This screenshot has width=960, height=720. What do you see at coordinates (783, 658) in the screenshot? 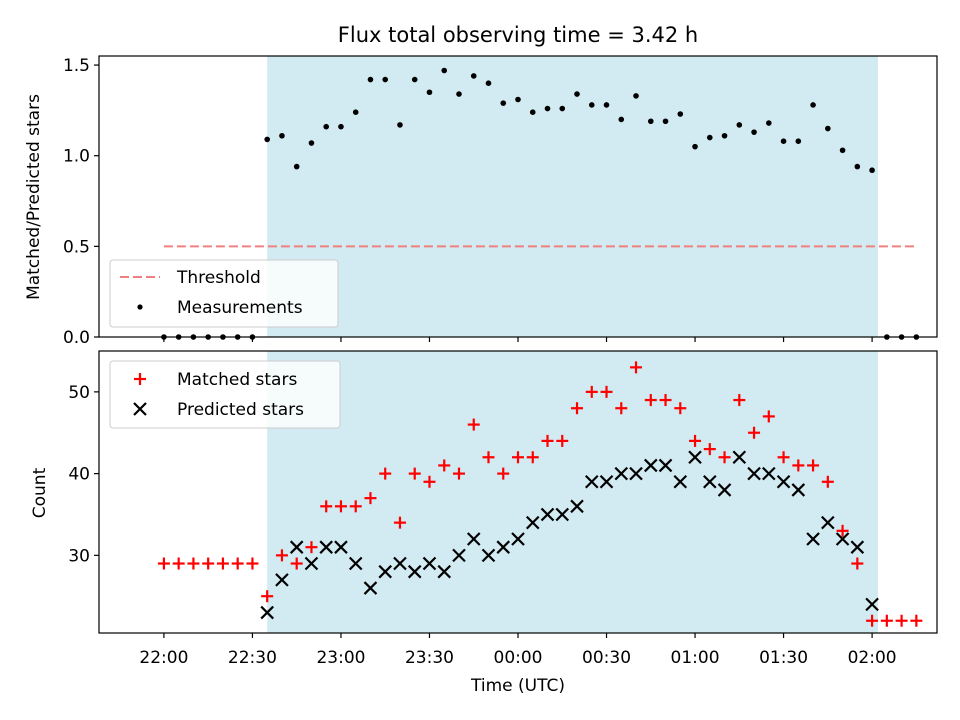
I see `x-tick-label: 01:30` at bounding box center [783, 658].